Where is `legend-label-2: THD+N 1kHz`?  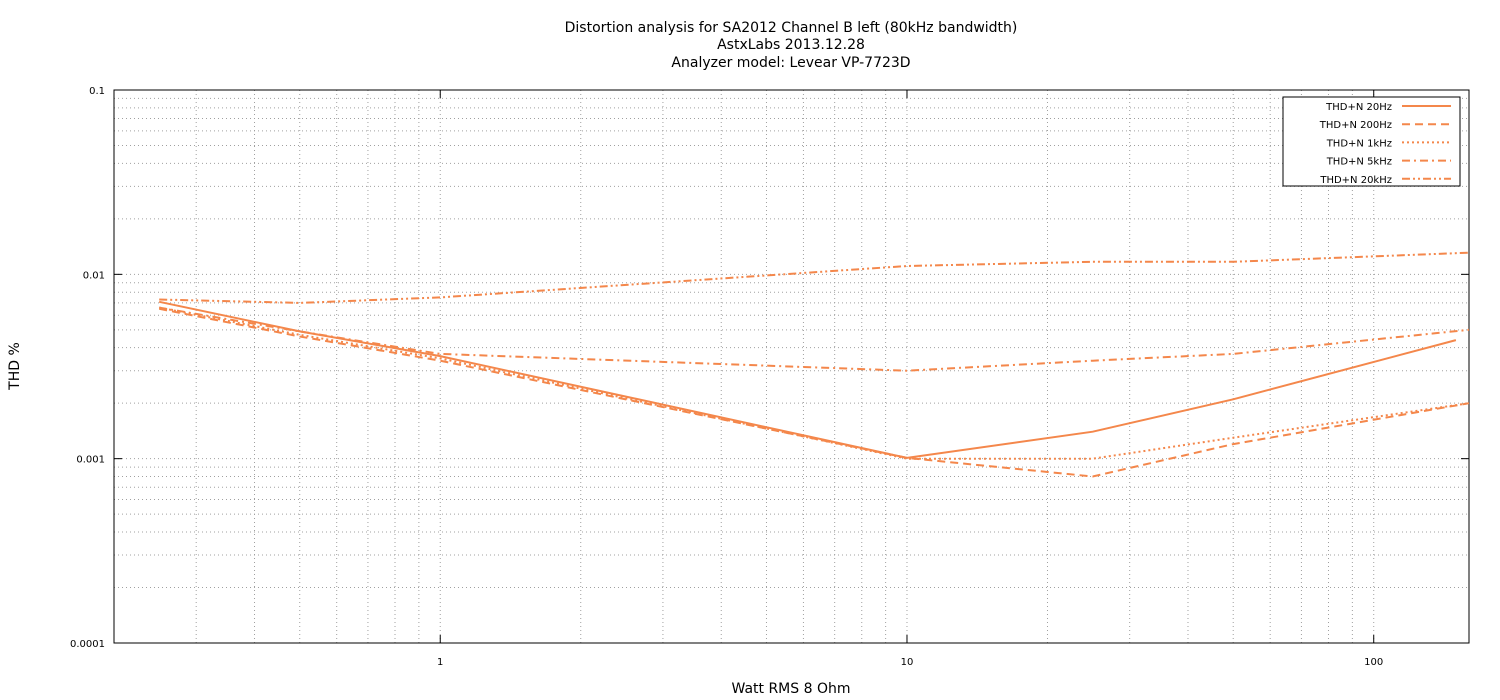
legend-label-2: THD+N 1kHz is located at coordinates (1359, 143).